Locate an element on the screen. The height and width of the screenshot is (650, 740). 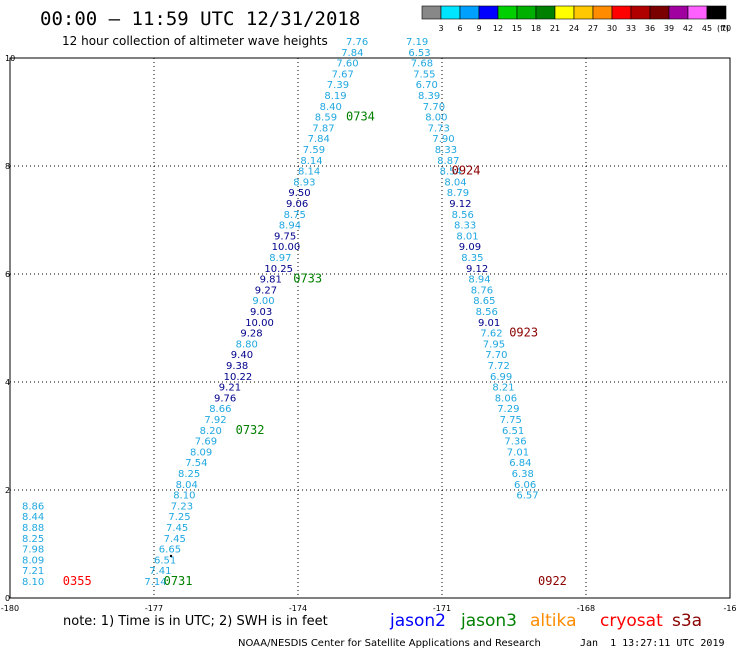
pass-time-label: 0922 is located at coordinates (552, 581).